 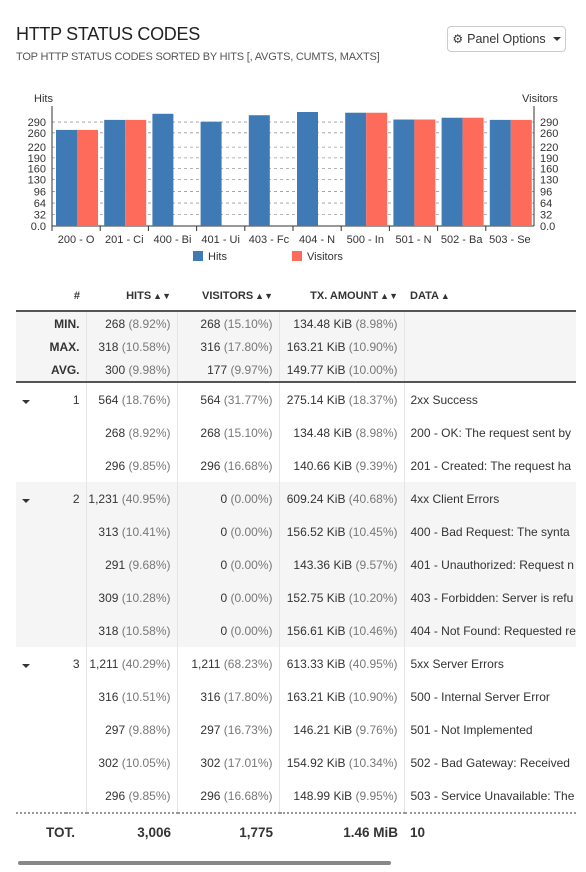 I want to click on header-data-label: DATA, so click(x=424, y=296).